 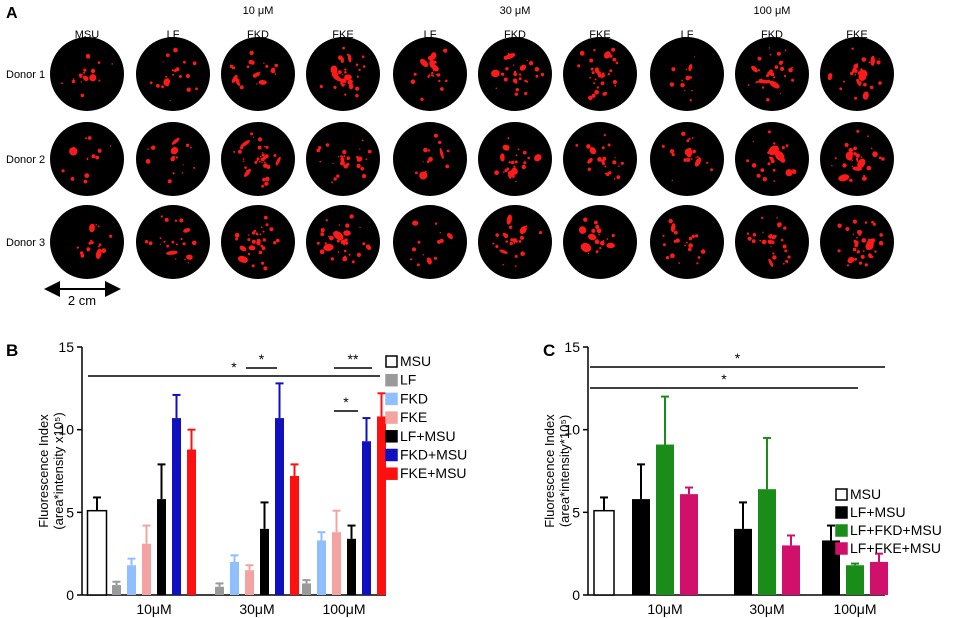 What do you see at coordinates (258, 11) in the screenshot?
I see `concentration-label: 10 μM` at bounding box center [258, 11].